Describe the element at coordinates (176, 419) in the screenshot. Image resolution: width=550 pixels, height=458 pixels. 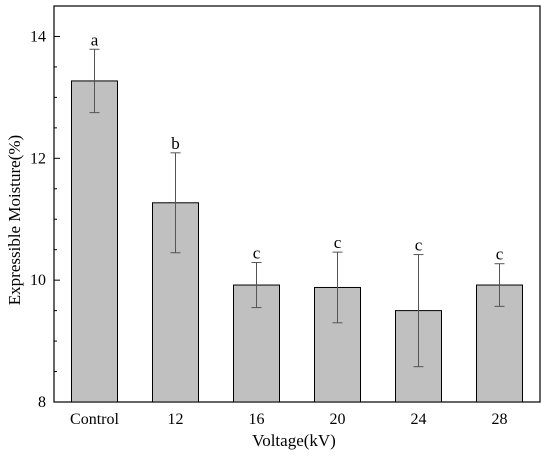
I see `x-tick-label: 12` at that location.